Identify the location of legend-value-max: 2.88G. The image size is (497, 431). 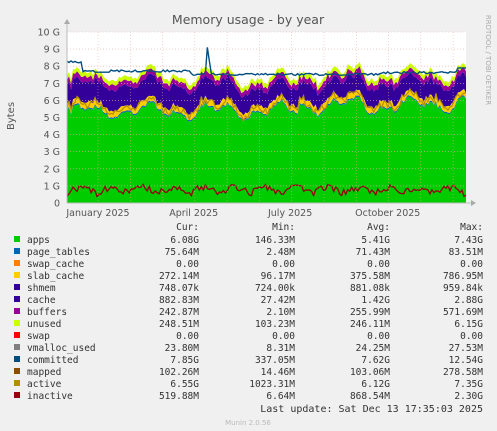
(468, 300).